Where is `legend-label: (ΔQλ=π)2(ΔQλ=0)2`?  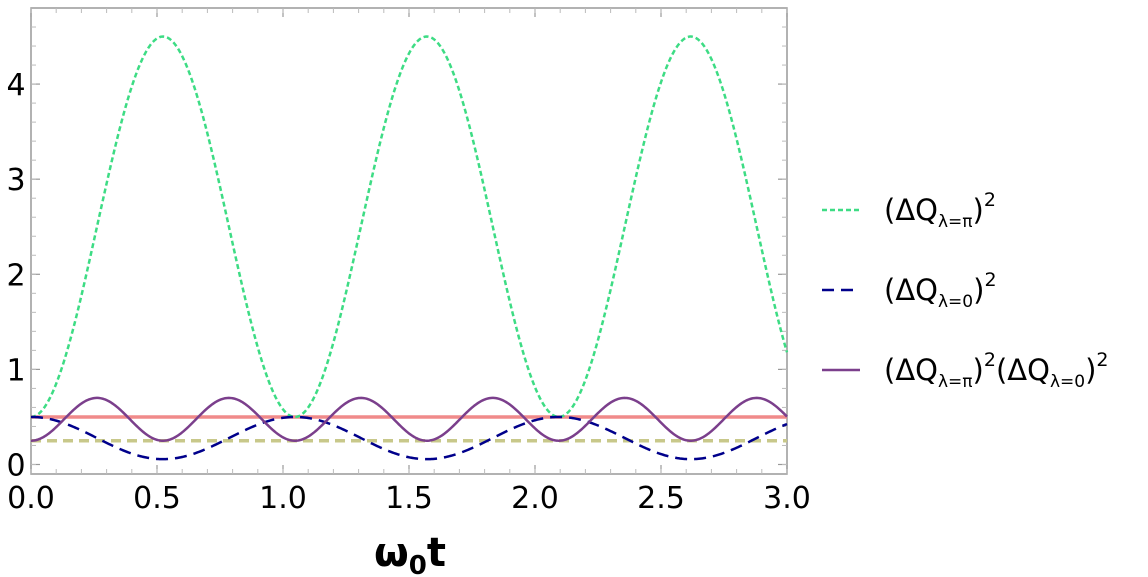
legend-label: (ΔQλ=π)2(ΔQλ=0)2 is located at coordinates (996, 370).